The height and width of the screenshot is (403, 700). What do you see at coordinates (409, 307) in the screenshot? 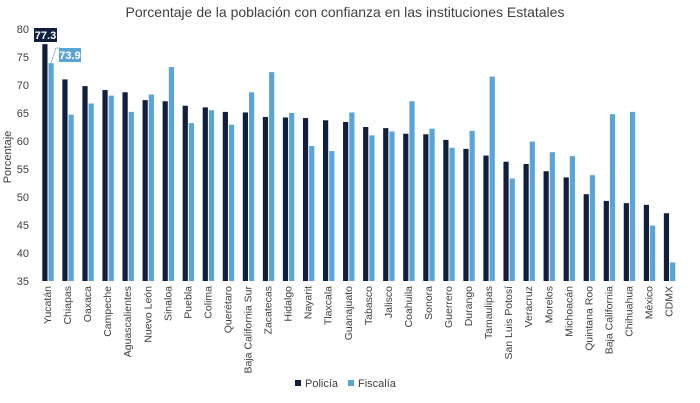
I see `category-label: Coahuila` at bounding box center [409, 307].